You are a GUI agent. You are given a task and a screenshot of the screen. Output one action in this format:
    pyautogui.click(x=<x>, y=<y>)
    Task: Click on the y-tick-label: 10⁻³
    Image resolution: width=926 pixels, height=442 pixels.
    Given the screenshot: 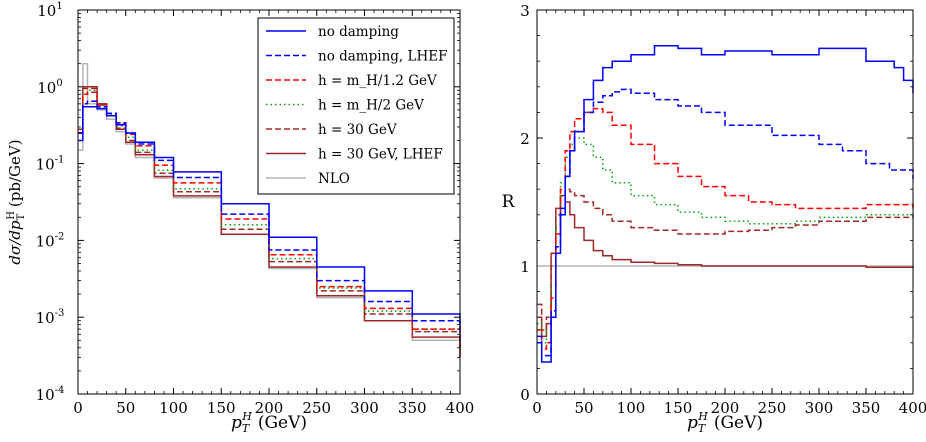 What is the action you would take?
    pyautogui.click(x=50, y=317)
    